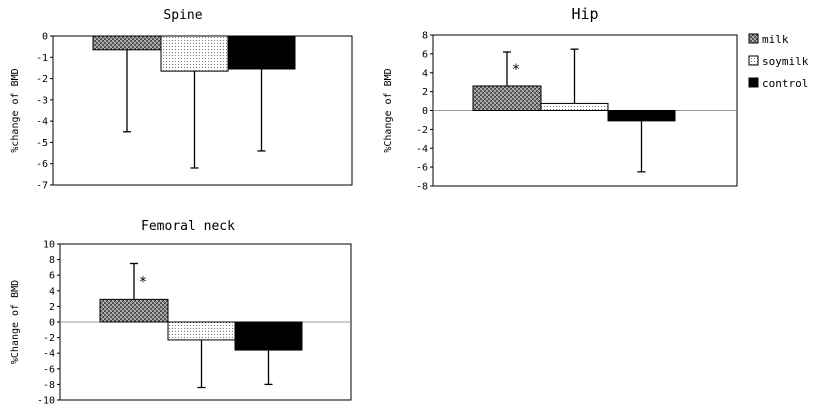  What do you see at coordinates (775, 39) in the screenshot?
I see `legend-label: milk` at bounding box center [775, 39].